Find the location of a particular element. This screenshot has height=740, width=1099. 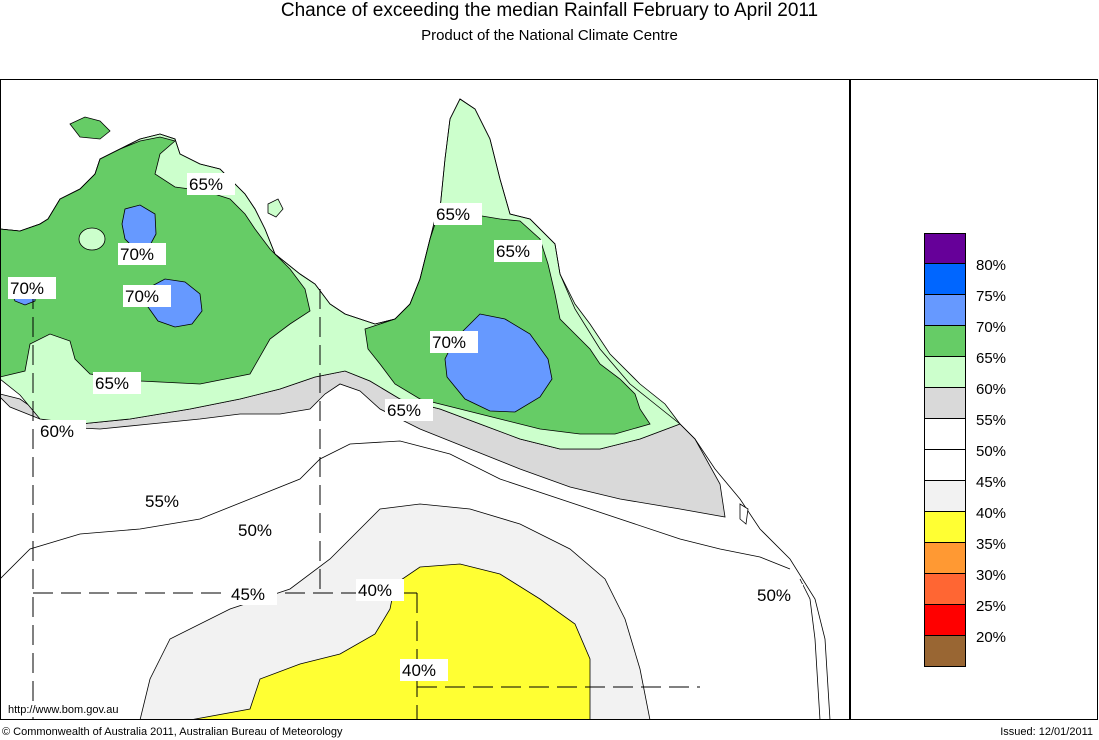

legend-label: 55% is located at coordinates (991, 420).